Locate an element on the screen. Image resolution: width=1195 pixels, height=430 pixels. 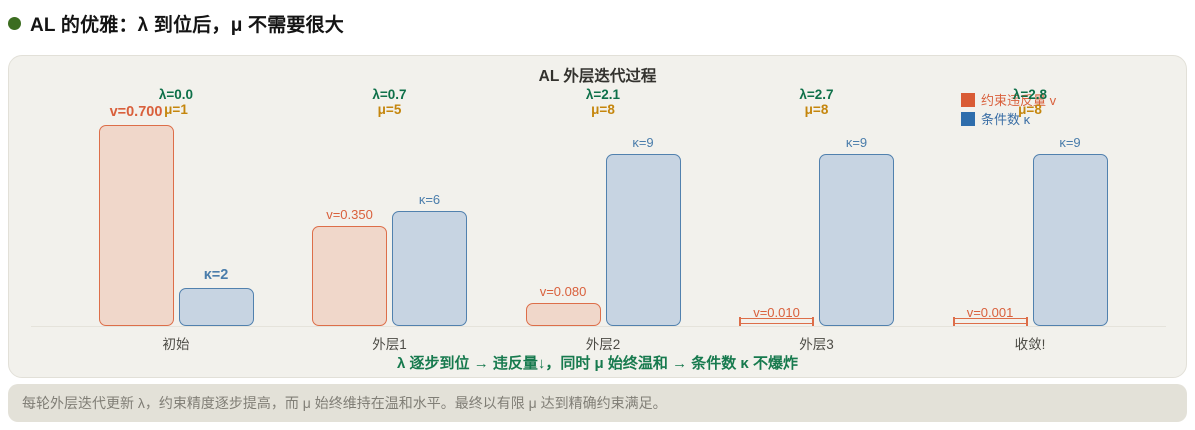
page-title: AL 的优雅：λ 到位后，μ 不需要很大 is located at coordinates (187, 25).